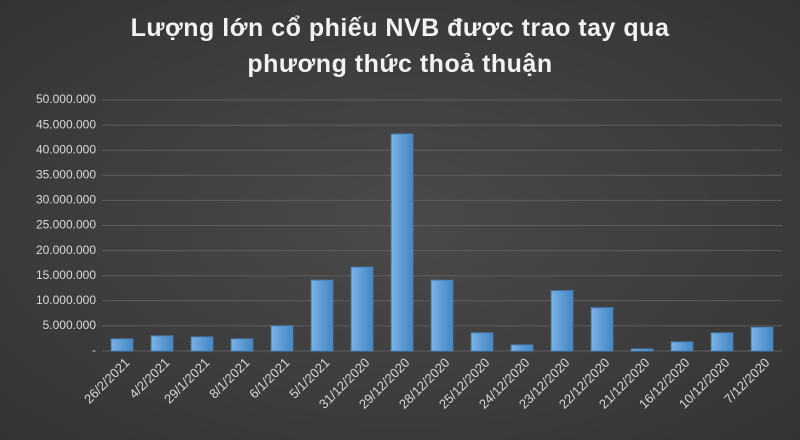 The height and width of the screenshot is (440, 800). Describe the element at coordinates (66, 149) in the screenshot. I see `y-tick-label: 40.000.000` at that location.